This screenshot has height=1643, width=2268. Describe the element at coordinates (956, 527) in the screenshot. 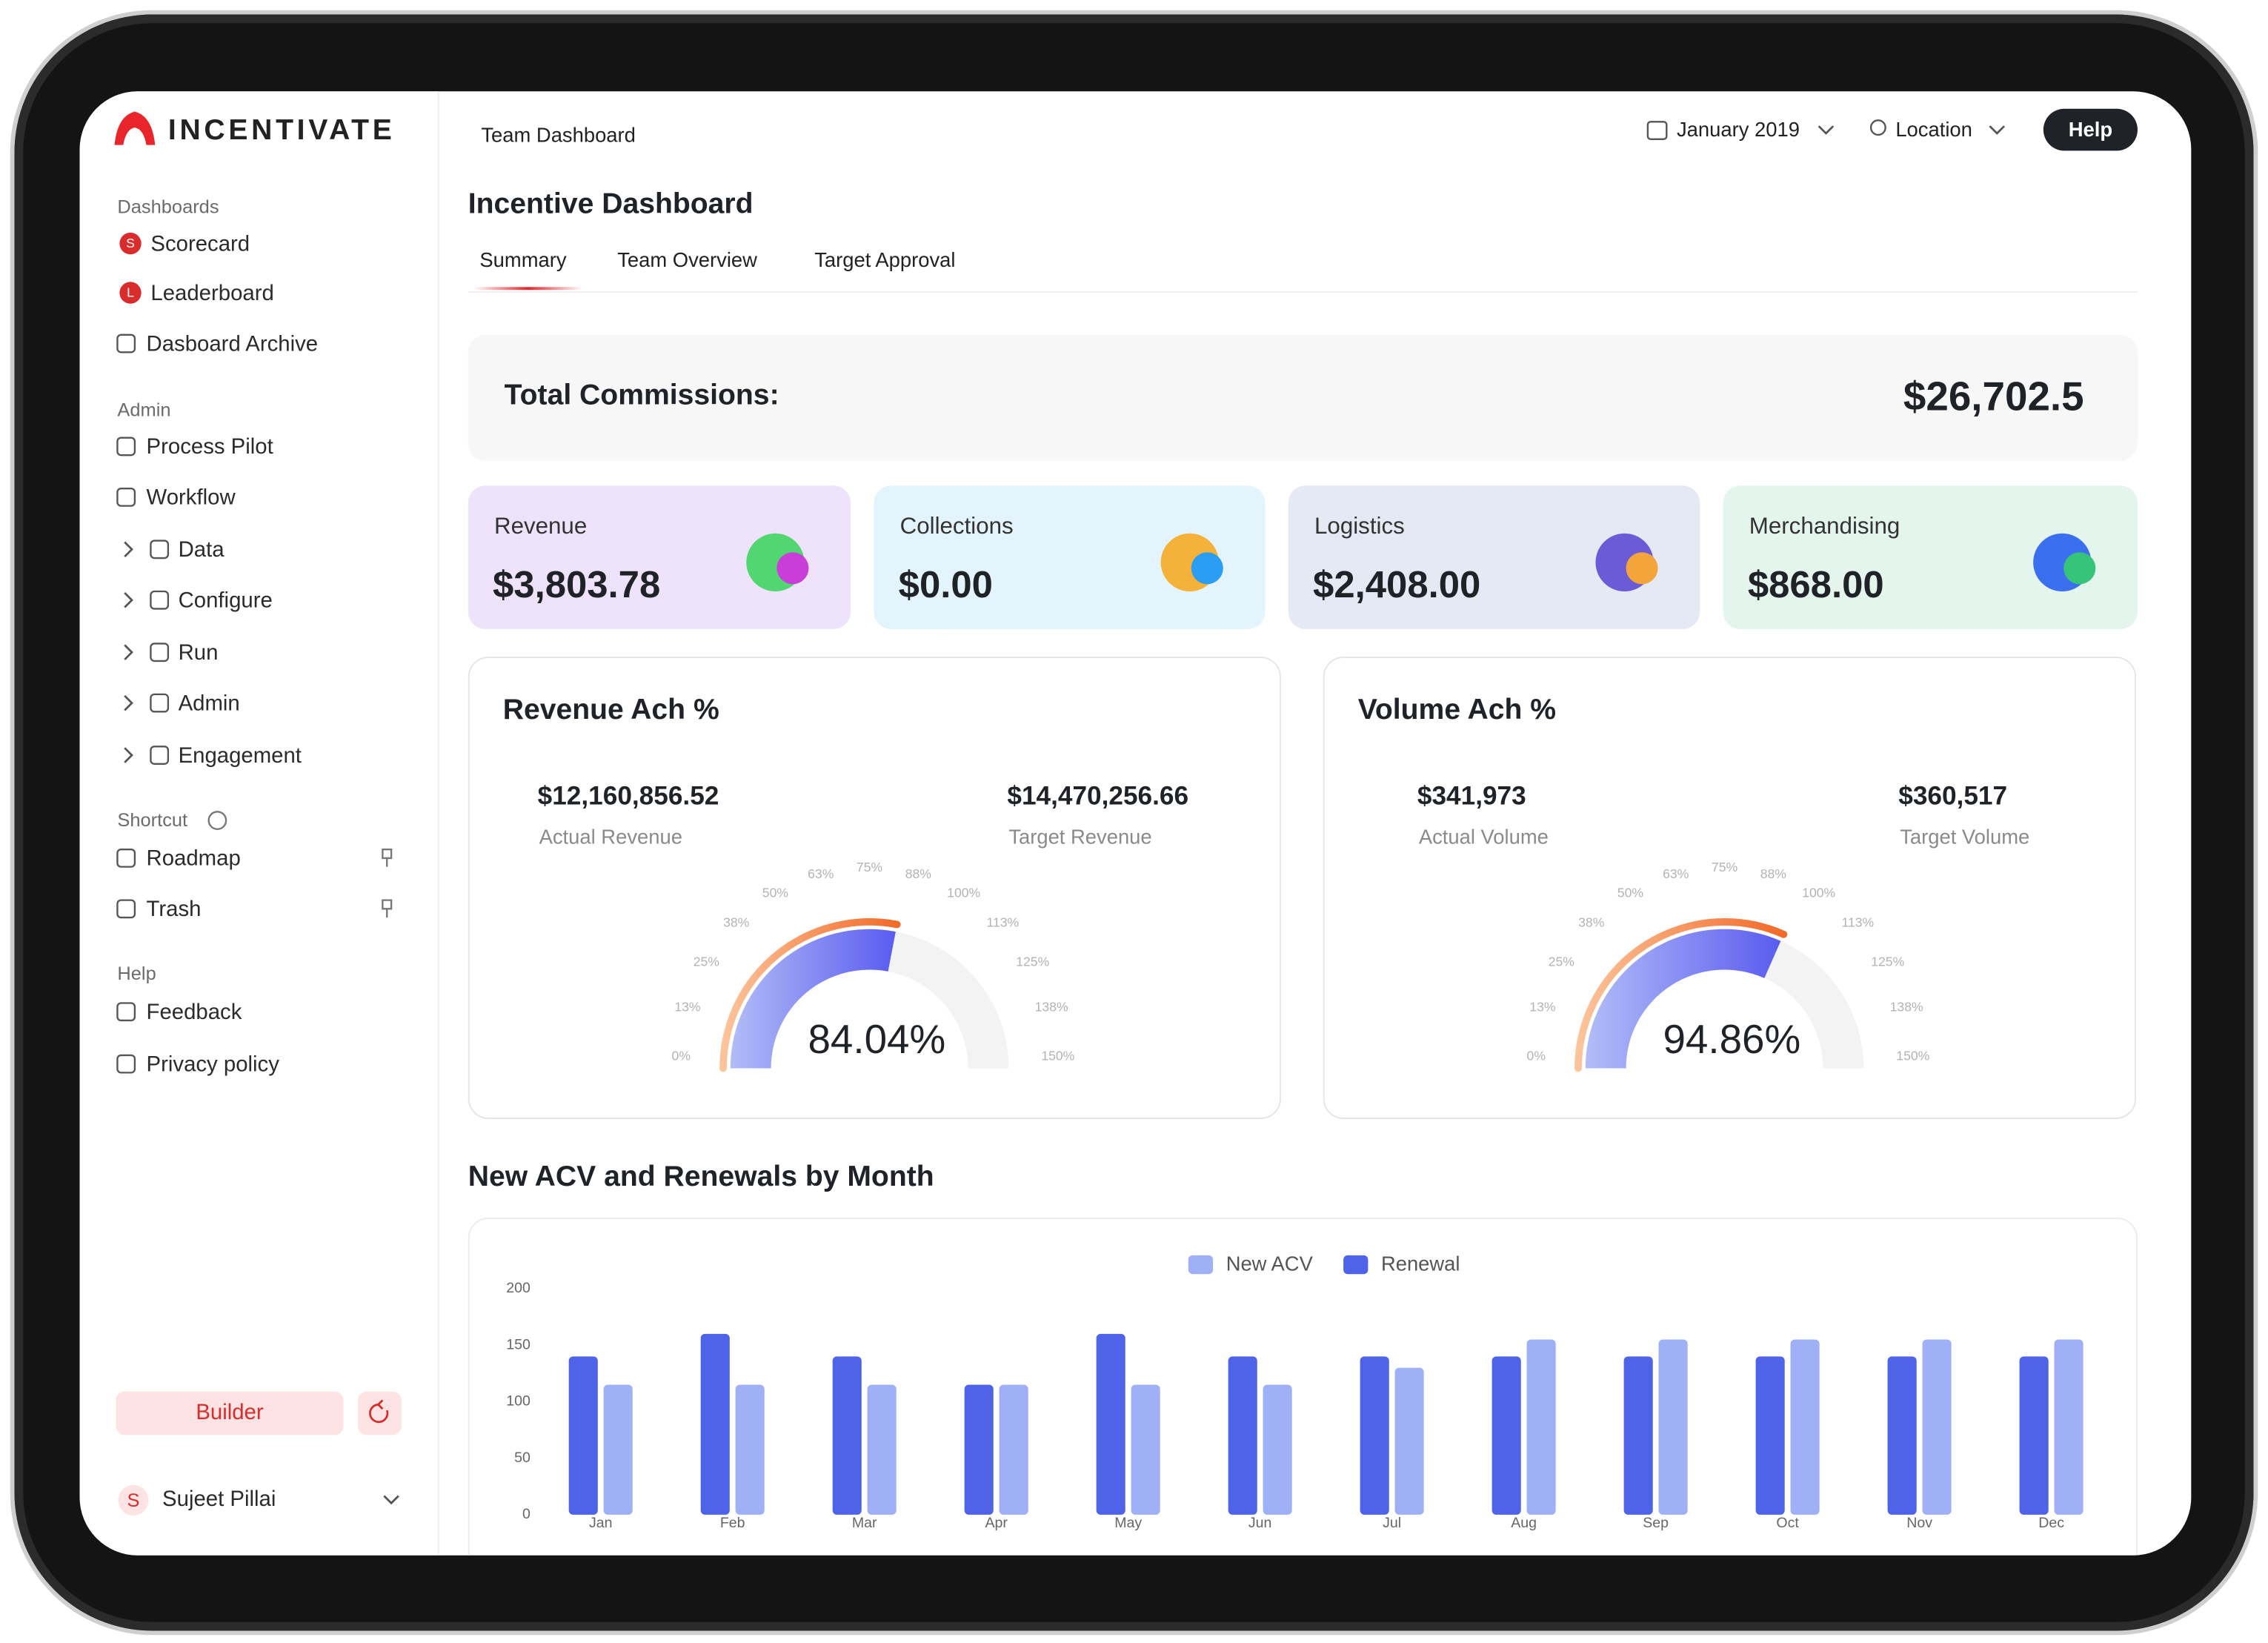

I see `metric-label: Collections` at that location.